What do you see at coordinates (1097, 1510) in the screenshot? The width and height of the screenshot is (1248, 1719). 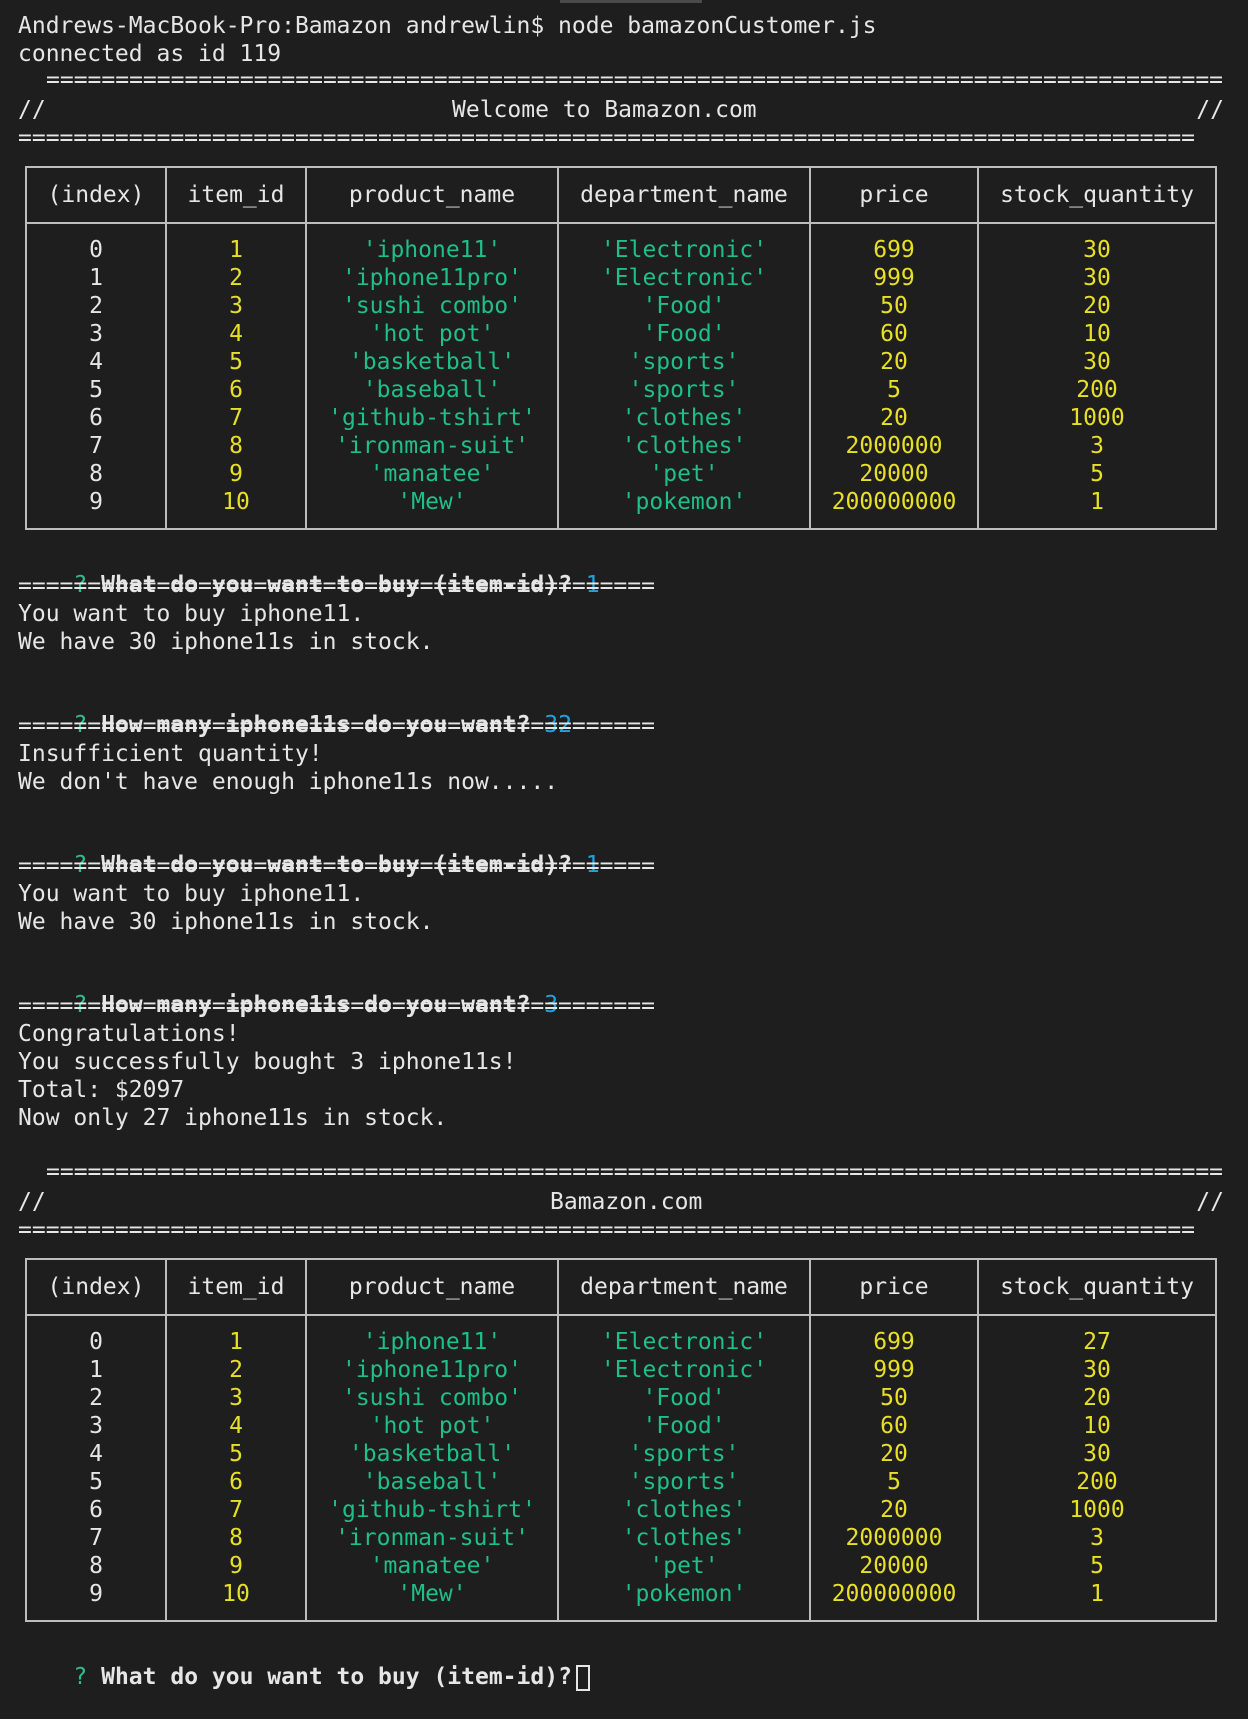 I see `cell-stock-quantity: 1000` at bounding box center [1097, 1510].